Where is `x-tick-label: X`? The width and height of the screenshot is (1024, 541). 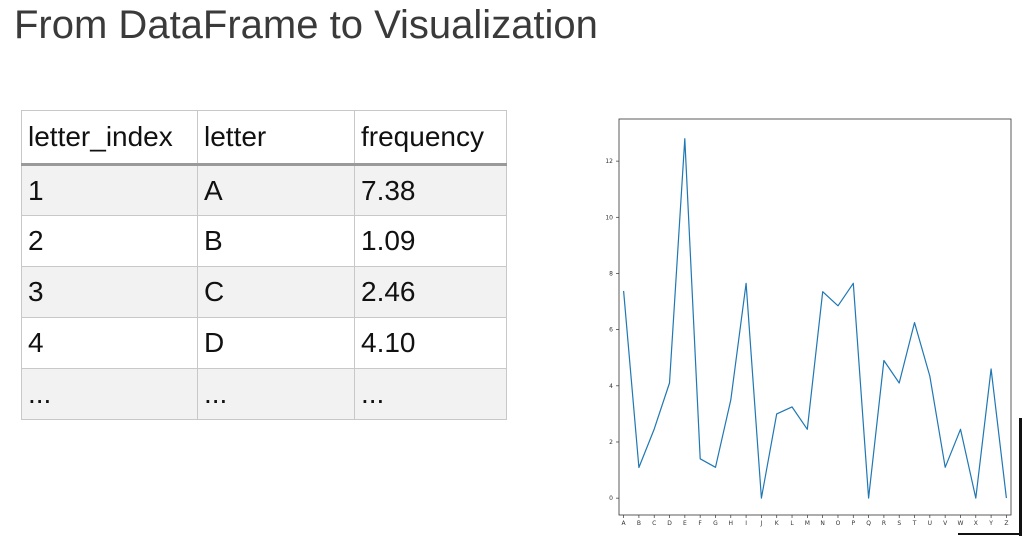
x-tick-label: X is located at coordinates (976, 523).